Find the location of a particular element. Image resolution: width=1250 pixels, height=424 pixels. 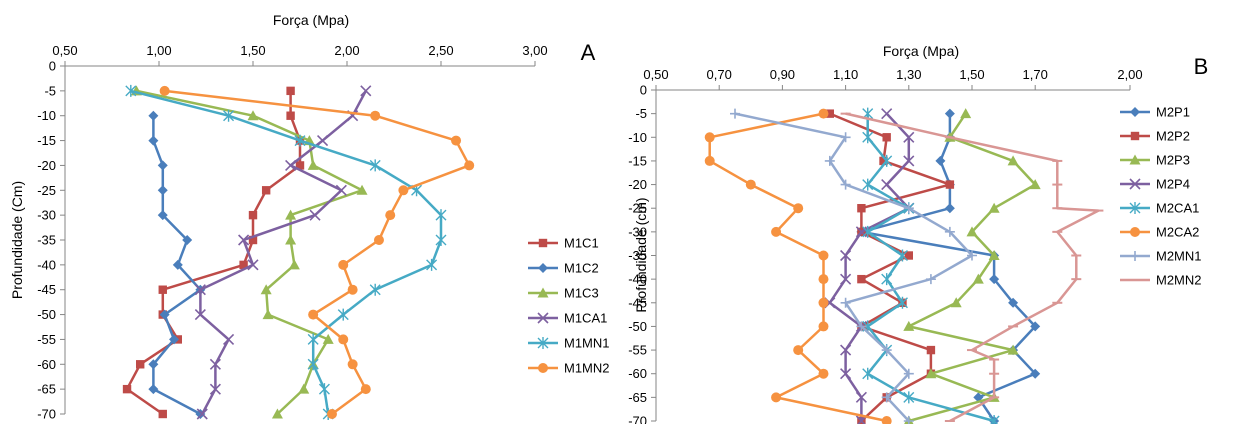

chart-b-legend-item: M2P2 is located at coordinates (1155, 136).